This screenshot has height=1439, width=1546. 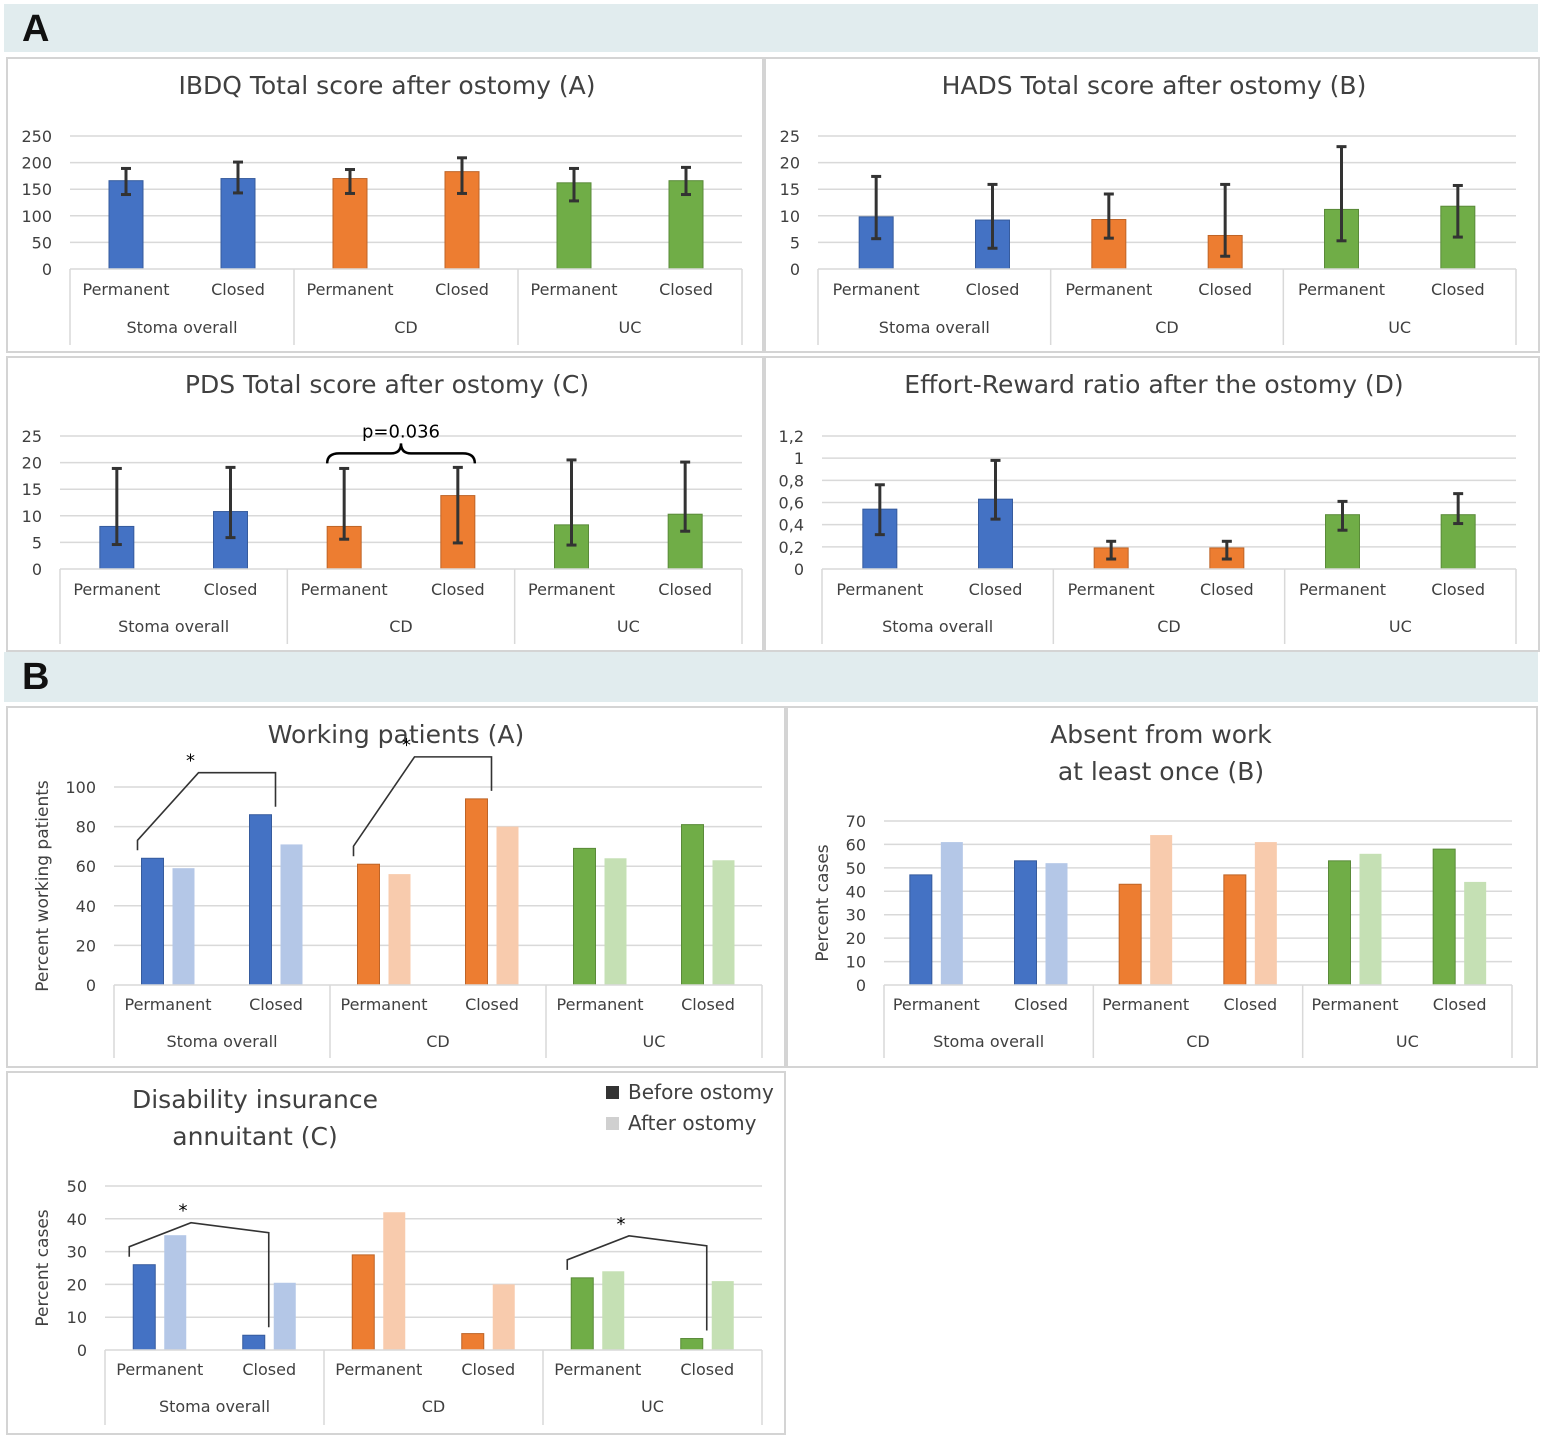 I want to click on chart-title: annuitant (C), so click(x=254, y=1136).